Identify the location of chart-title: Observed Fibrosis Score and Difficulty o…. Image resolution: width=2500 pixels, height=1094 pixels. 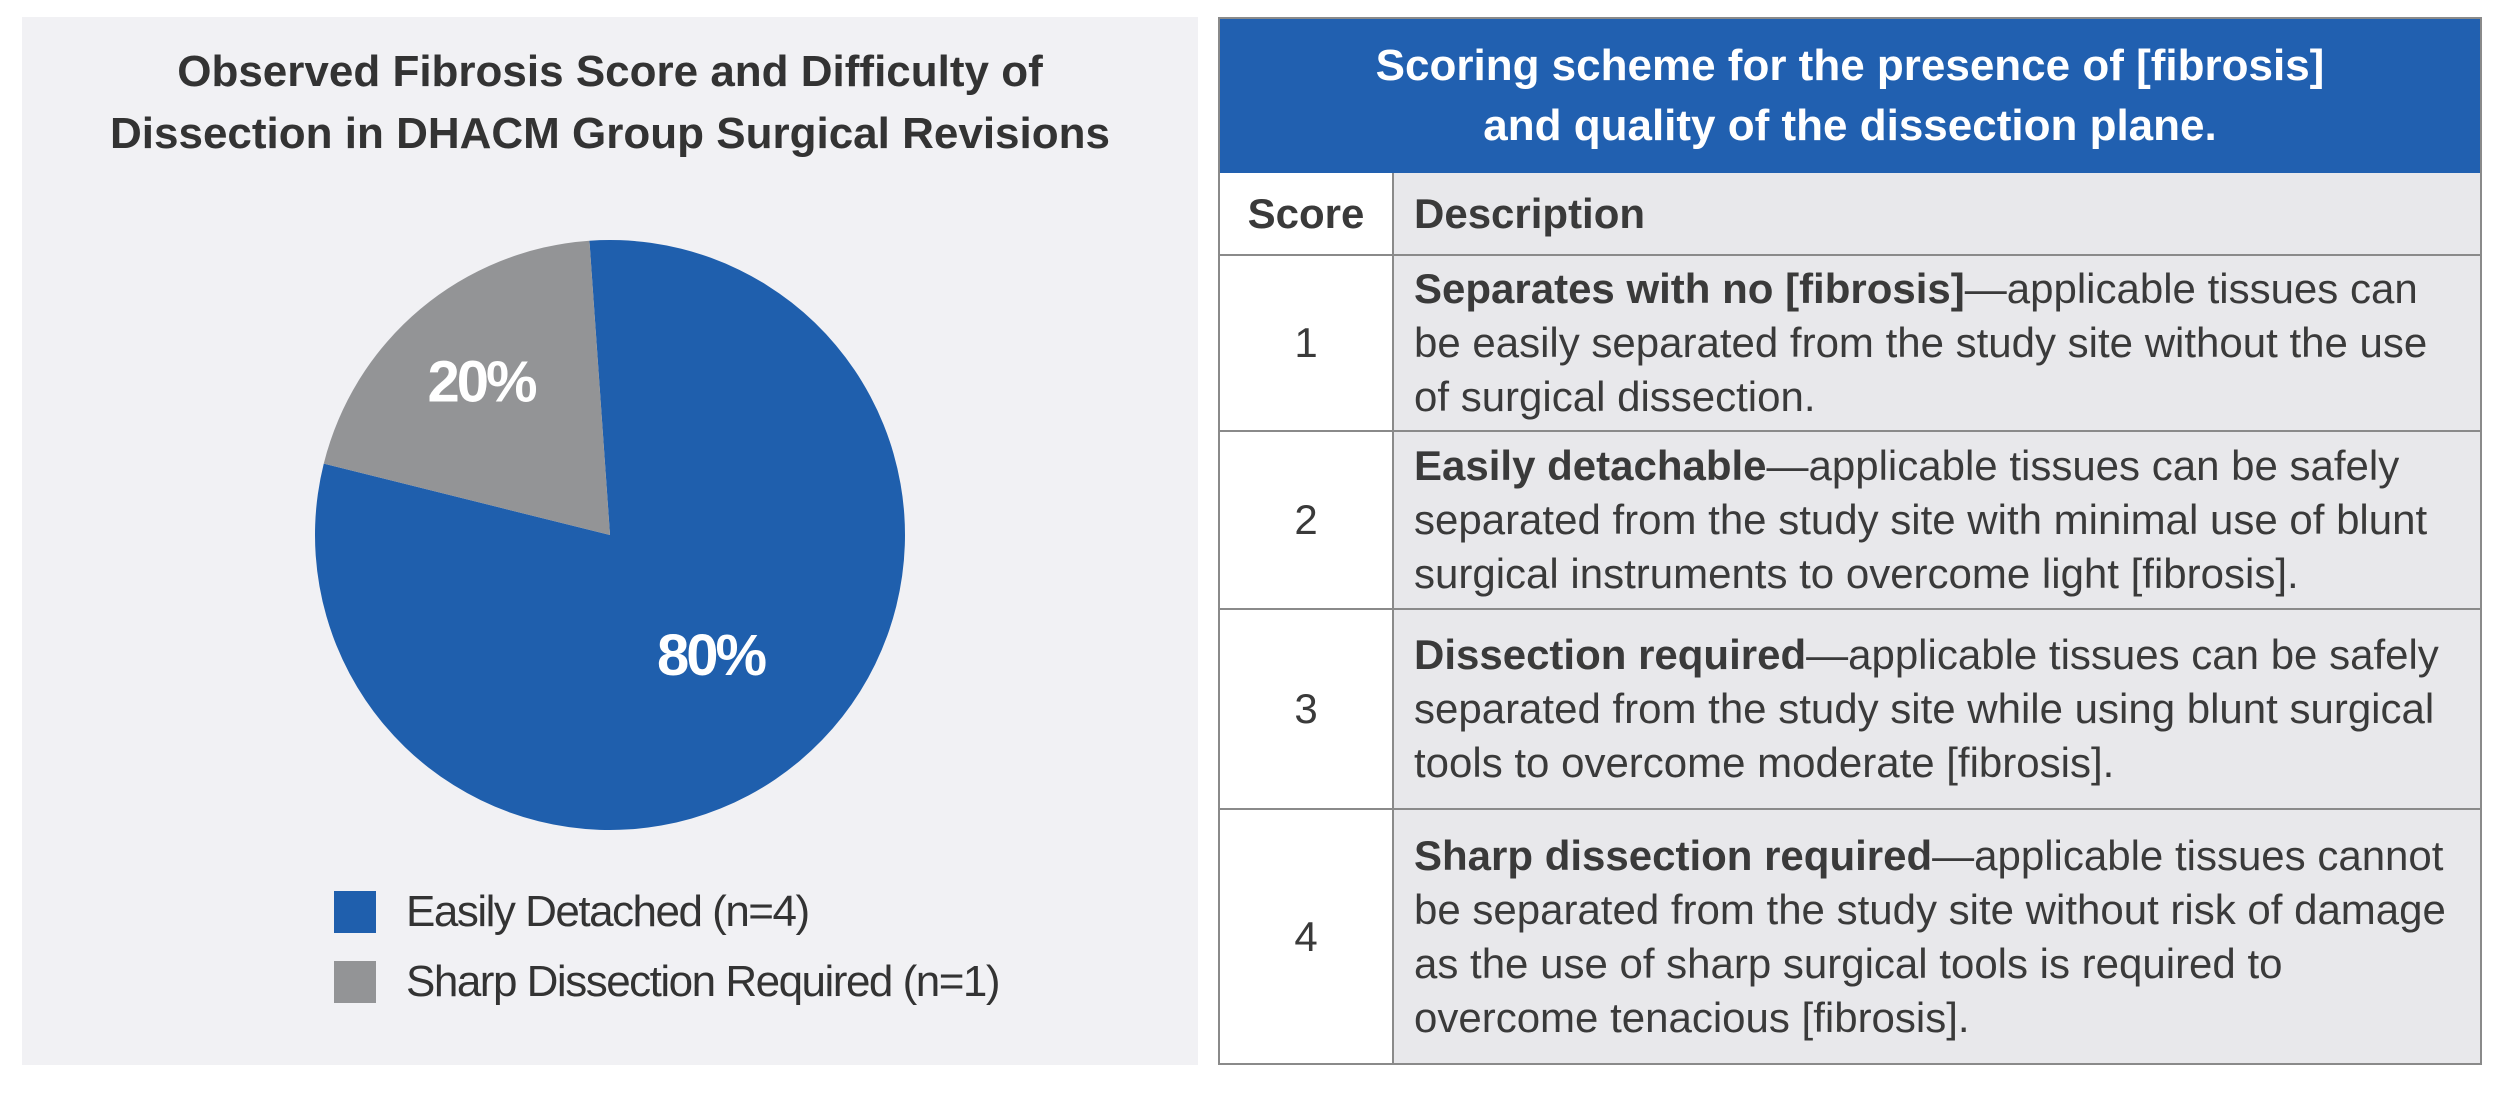
(610, 103).